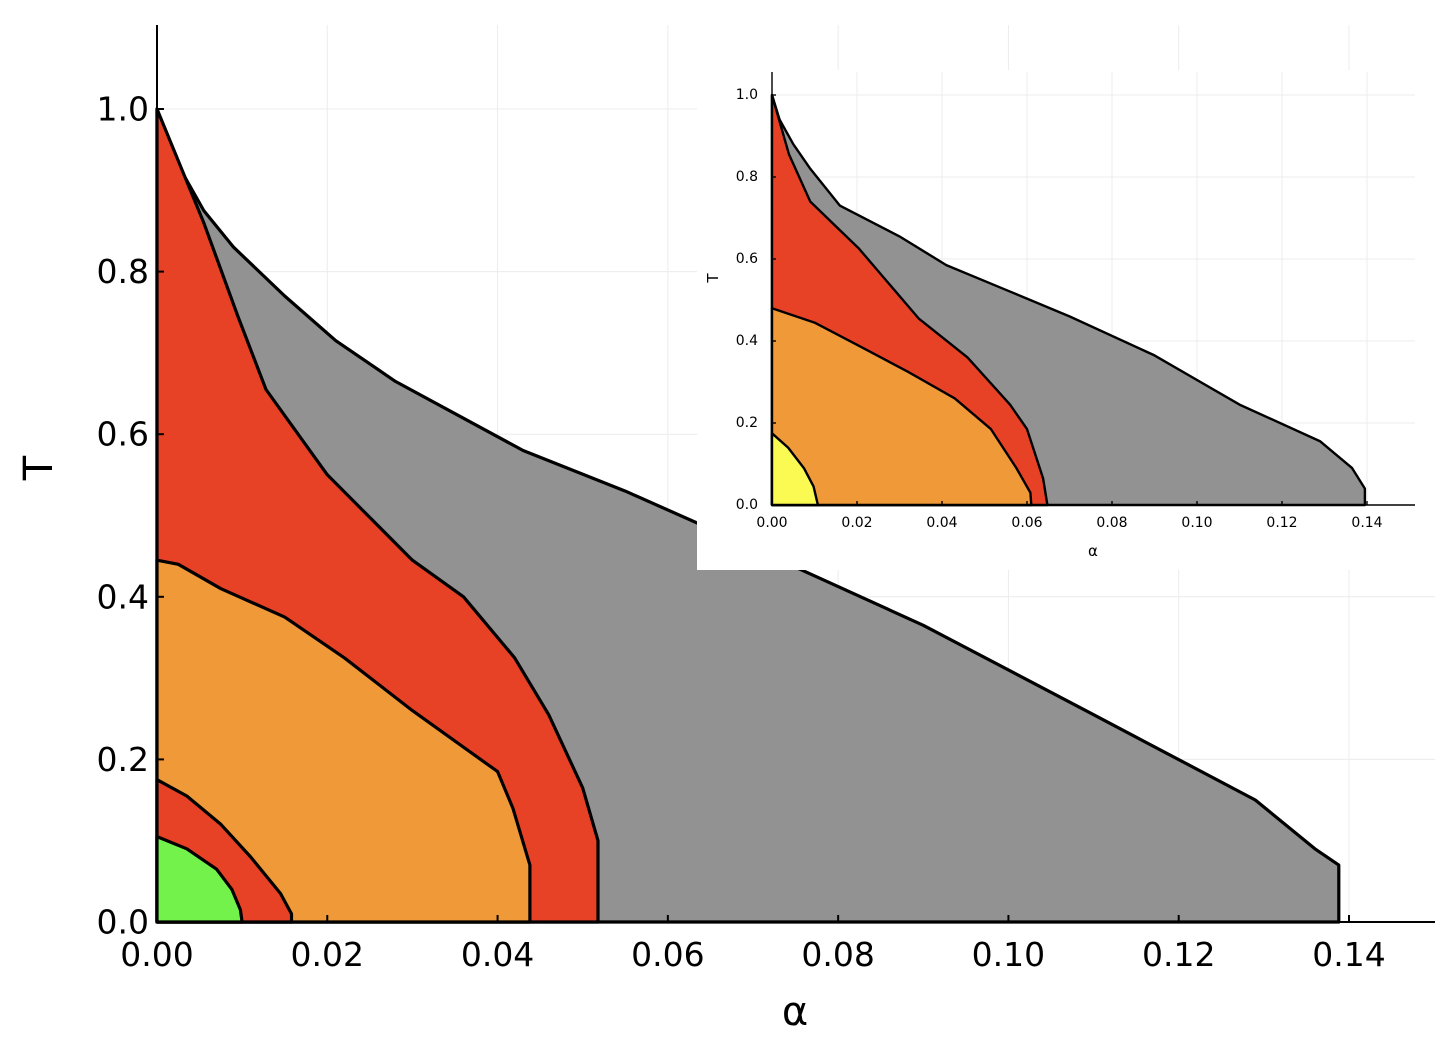  What do you see at coordinates (123, 759) in the screenshot?
I see `main-y-tick-label: 0.2` at bounding box center [123, 759].